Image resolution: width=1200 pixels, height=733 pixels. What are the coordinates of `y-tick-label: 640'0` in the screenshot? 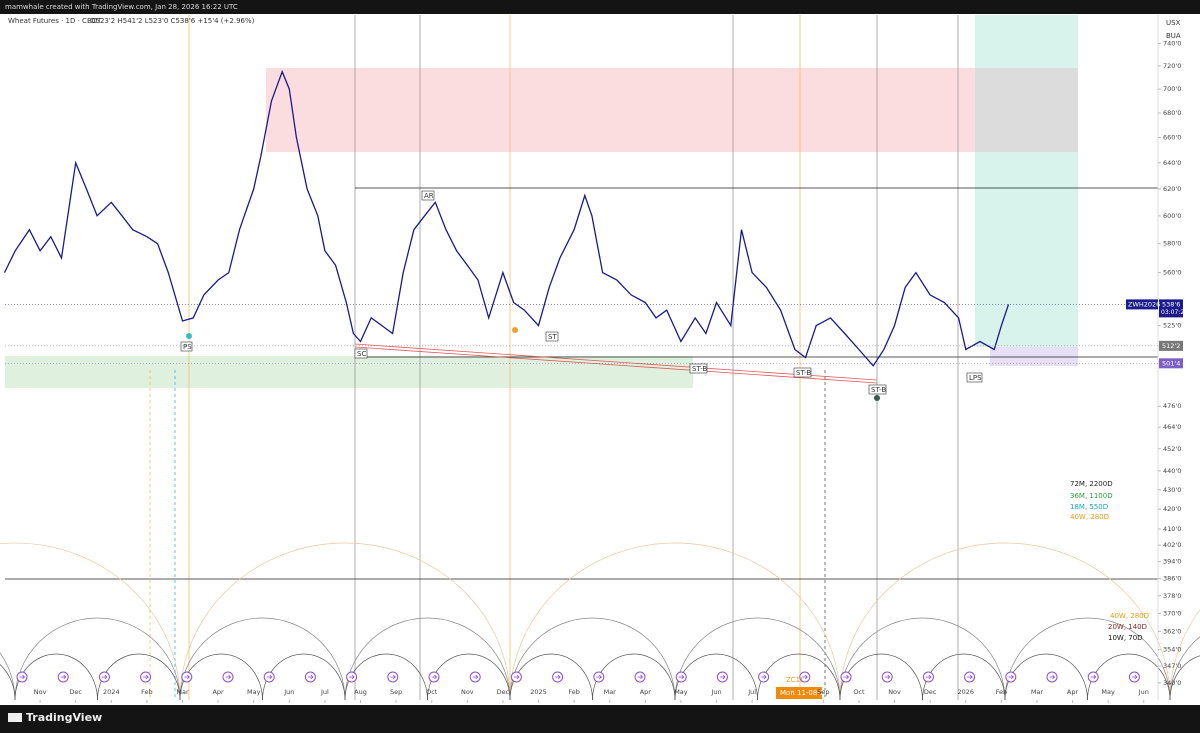 It's located at (1172, 163).